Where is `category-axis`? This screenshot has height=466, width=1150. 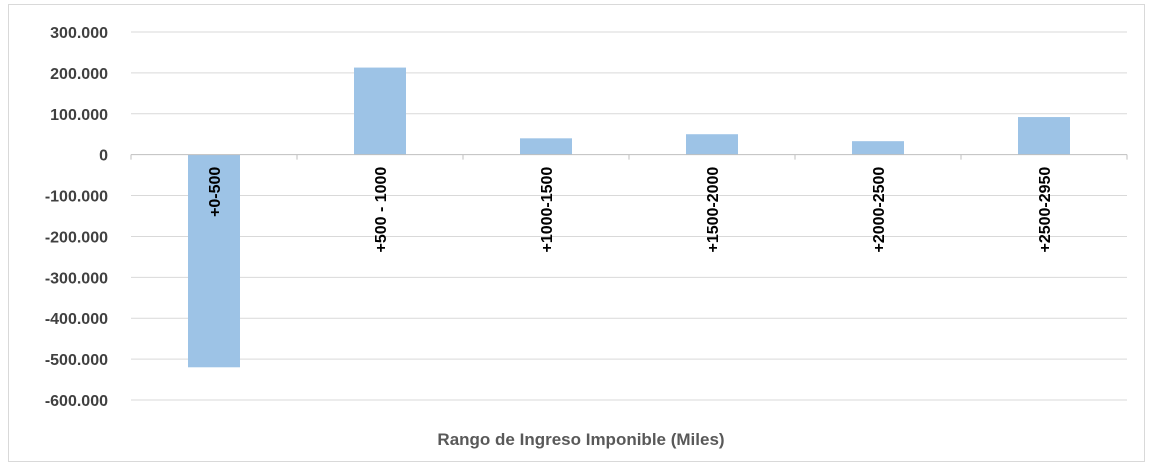 category-axis is located at coordinates (629, 157).